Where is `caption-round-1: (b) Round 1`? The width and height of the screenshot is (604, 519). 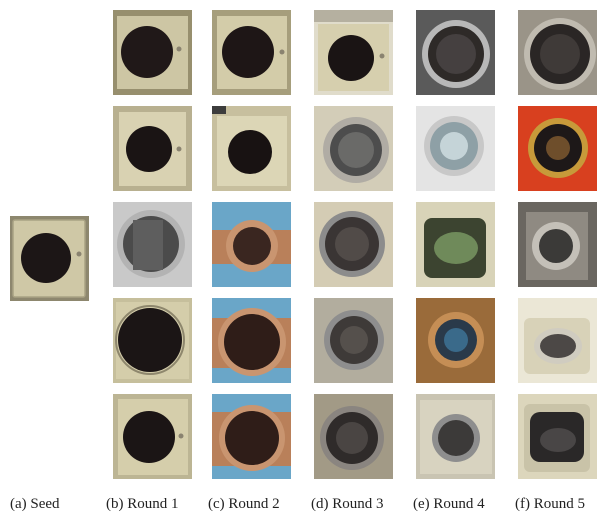
caption-round-1: (b) Round 1 is located at coordinates (142, 504).